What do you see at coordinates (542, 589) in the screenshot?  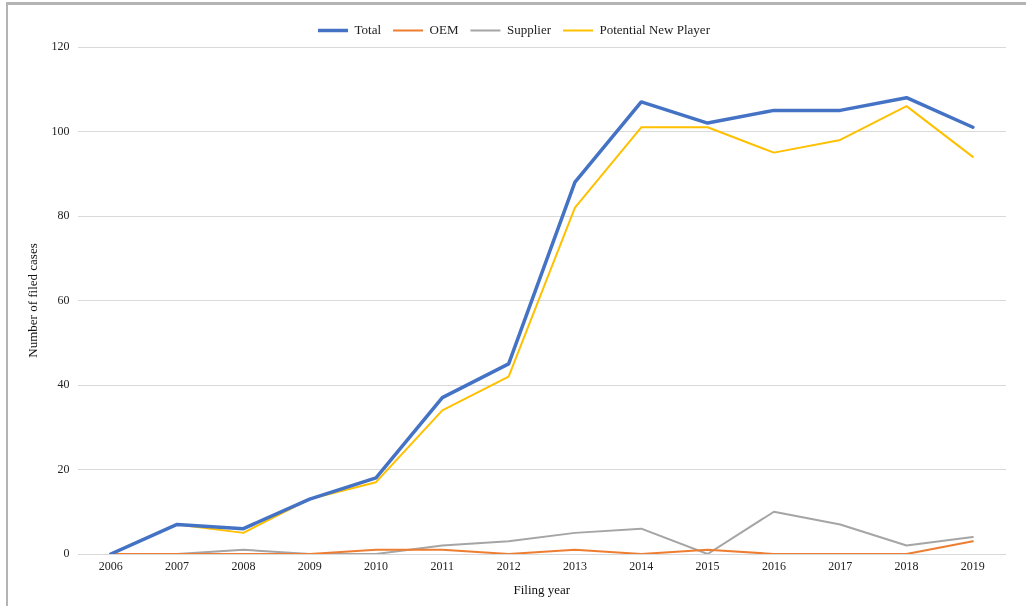 I see `x-axis-title: Filing year` at bounding box center [542, 589].